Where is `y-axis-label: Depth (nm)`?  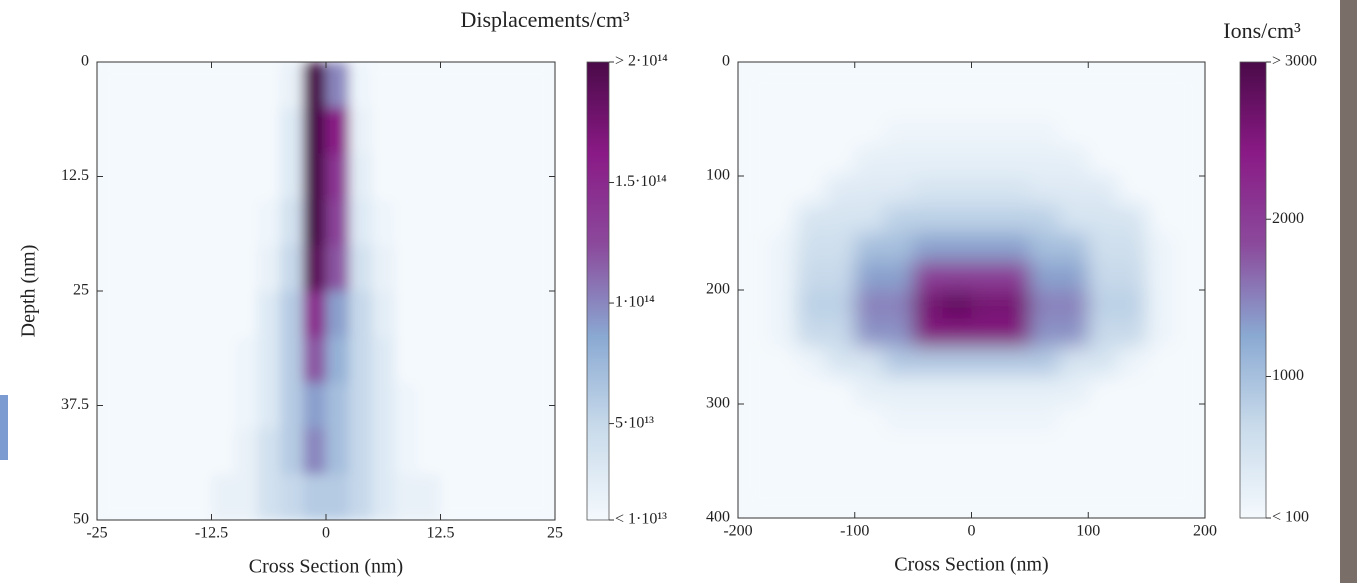
y-axis-label: Depth (nm) is located at coordinates (29, 291).